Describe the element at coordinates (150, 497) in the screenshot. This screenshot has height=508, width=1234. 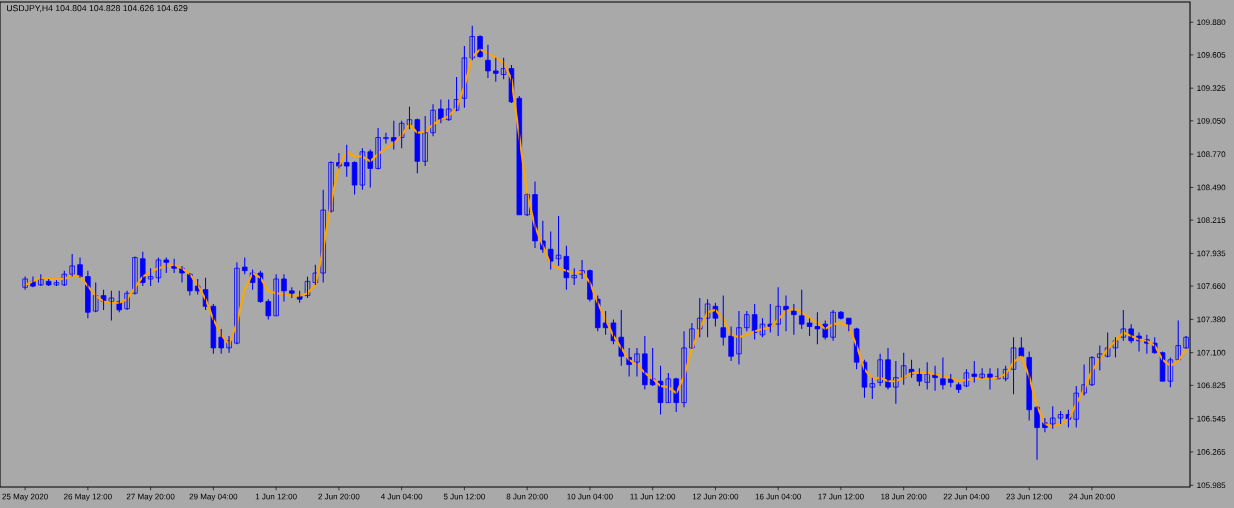
I see `x-tick-label: 27 May 20:00` at that location.